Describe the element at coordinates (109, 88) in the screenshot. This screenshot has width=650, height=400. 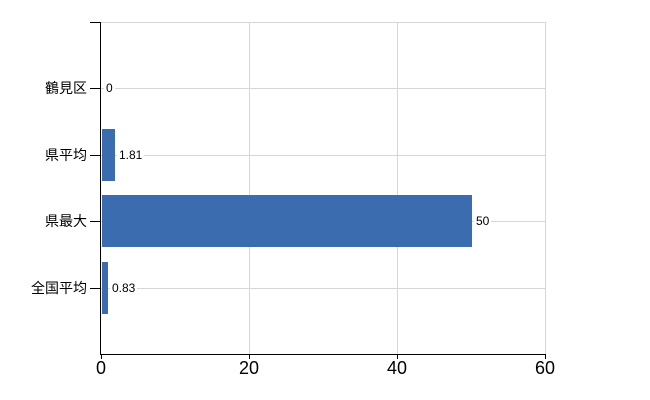
I see `value-label: 0` at that location.